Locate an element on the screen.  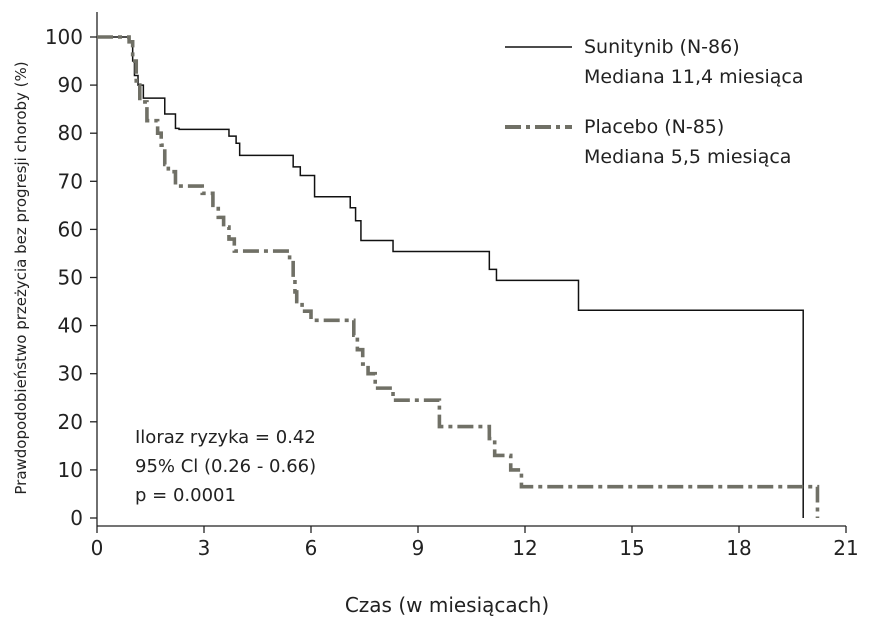
x-tick-label: 18 is located at coordinates (738, 548).